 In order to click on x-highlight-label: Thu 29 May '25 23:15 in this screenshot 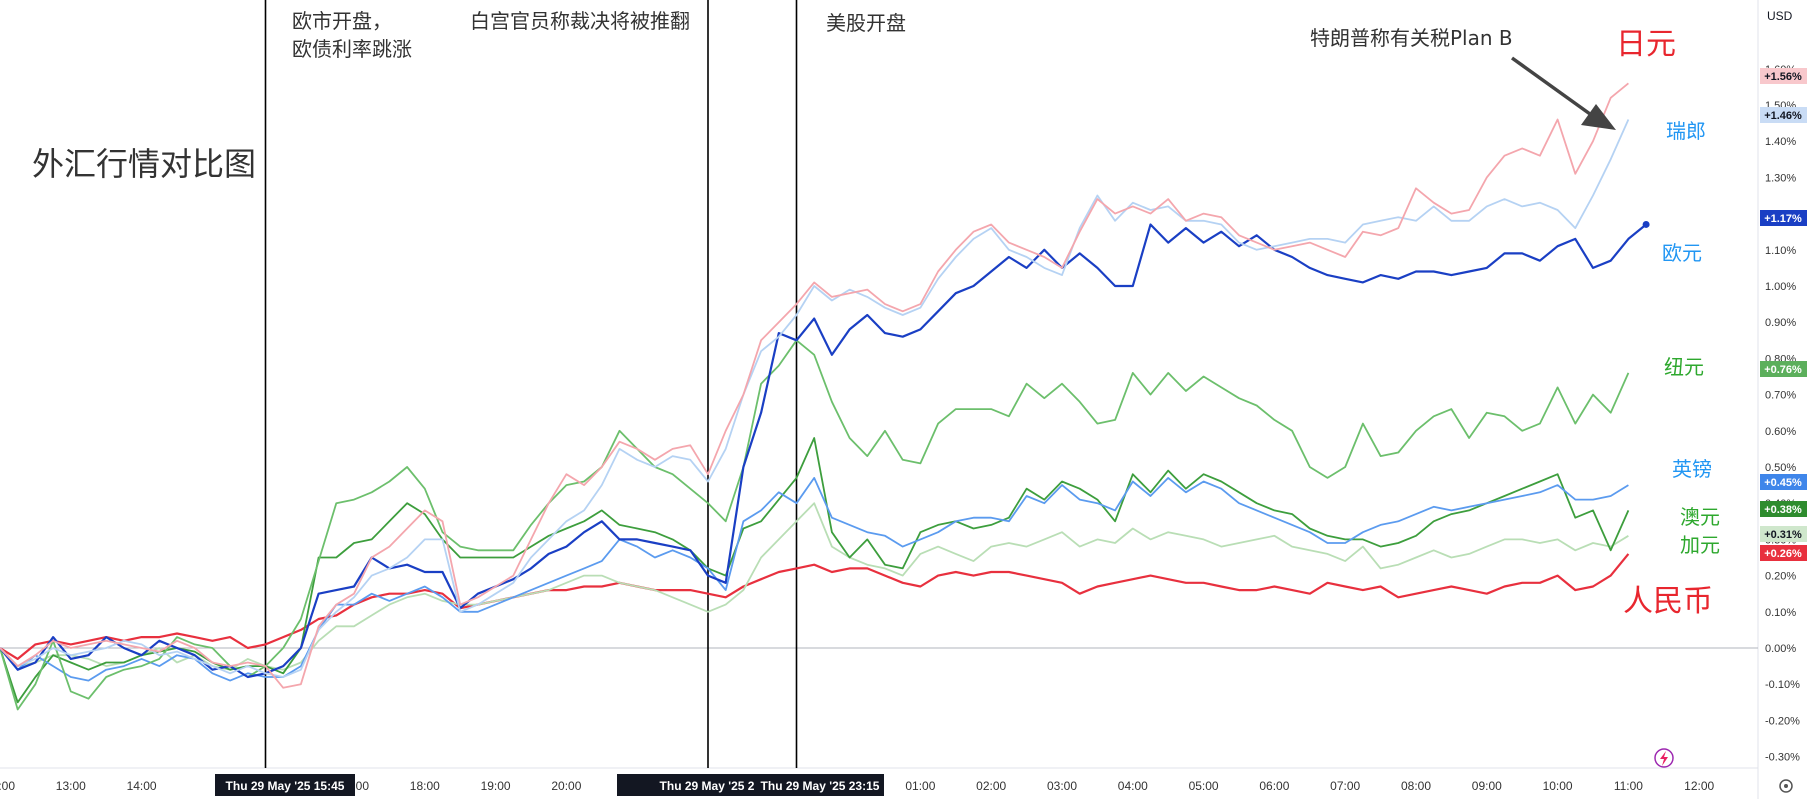, I will do `click(820, 786)`.